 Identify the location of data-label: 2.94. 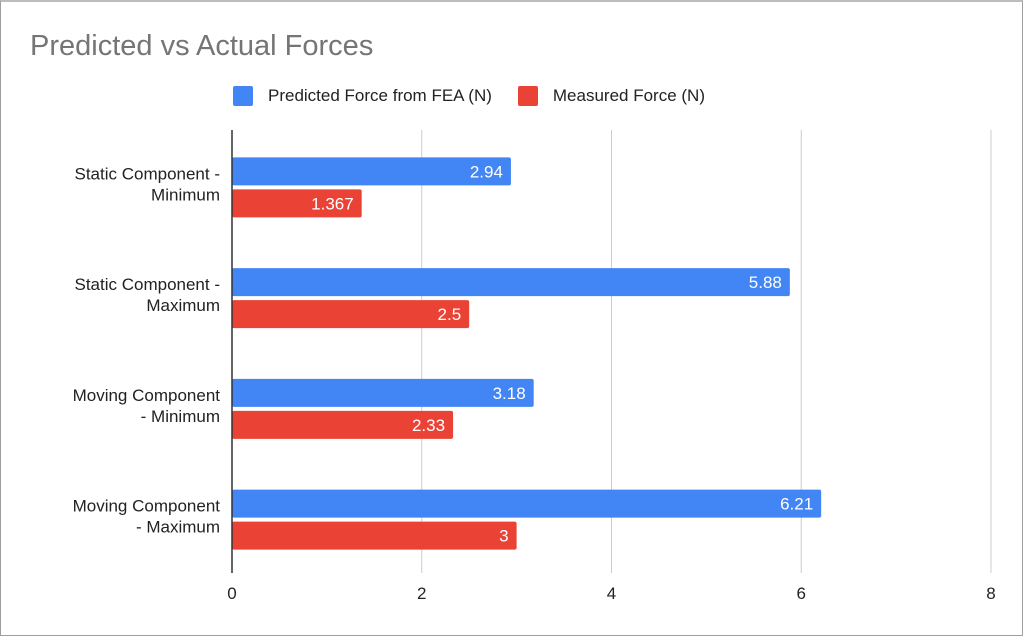
(486, 171).